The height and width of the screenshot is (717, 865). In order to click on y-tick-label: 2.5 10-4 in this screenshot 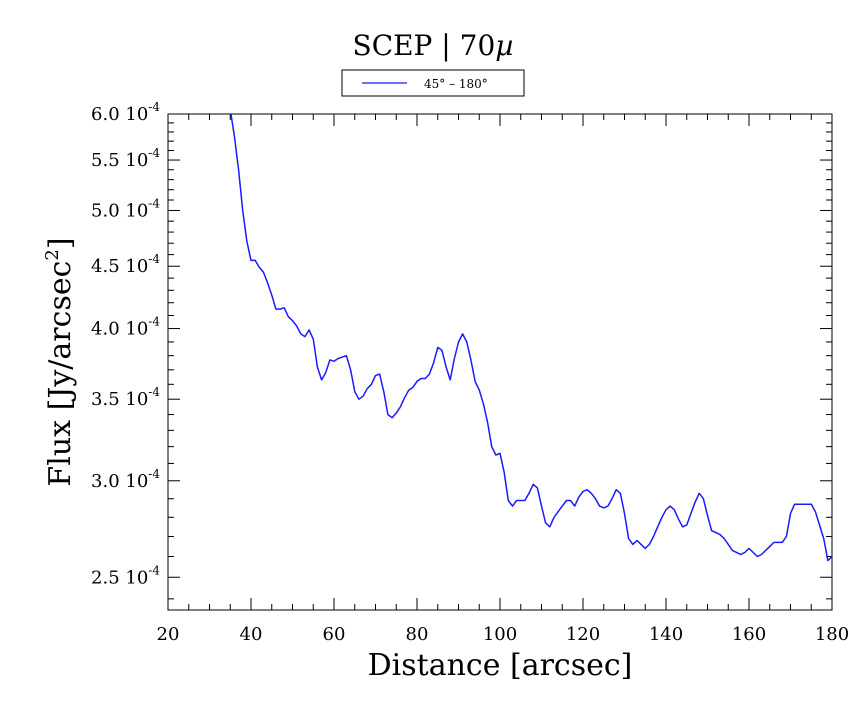, I will do `click(125, 575)`.